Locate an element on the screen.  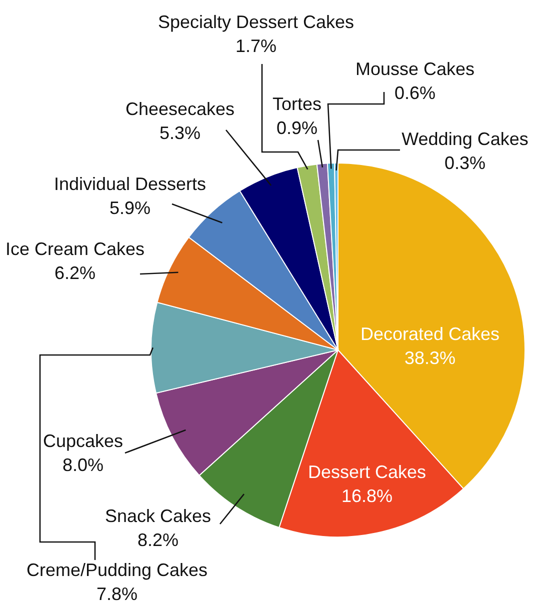
data-label: 38.3% is located at coordinates (430, 358).